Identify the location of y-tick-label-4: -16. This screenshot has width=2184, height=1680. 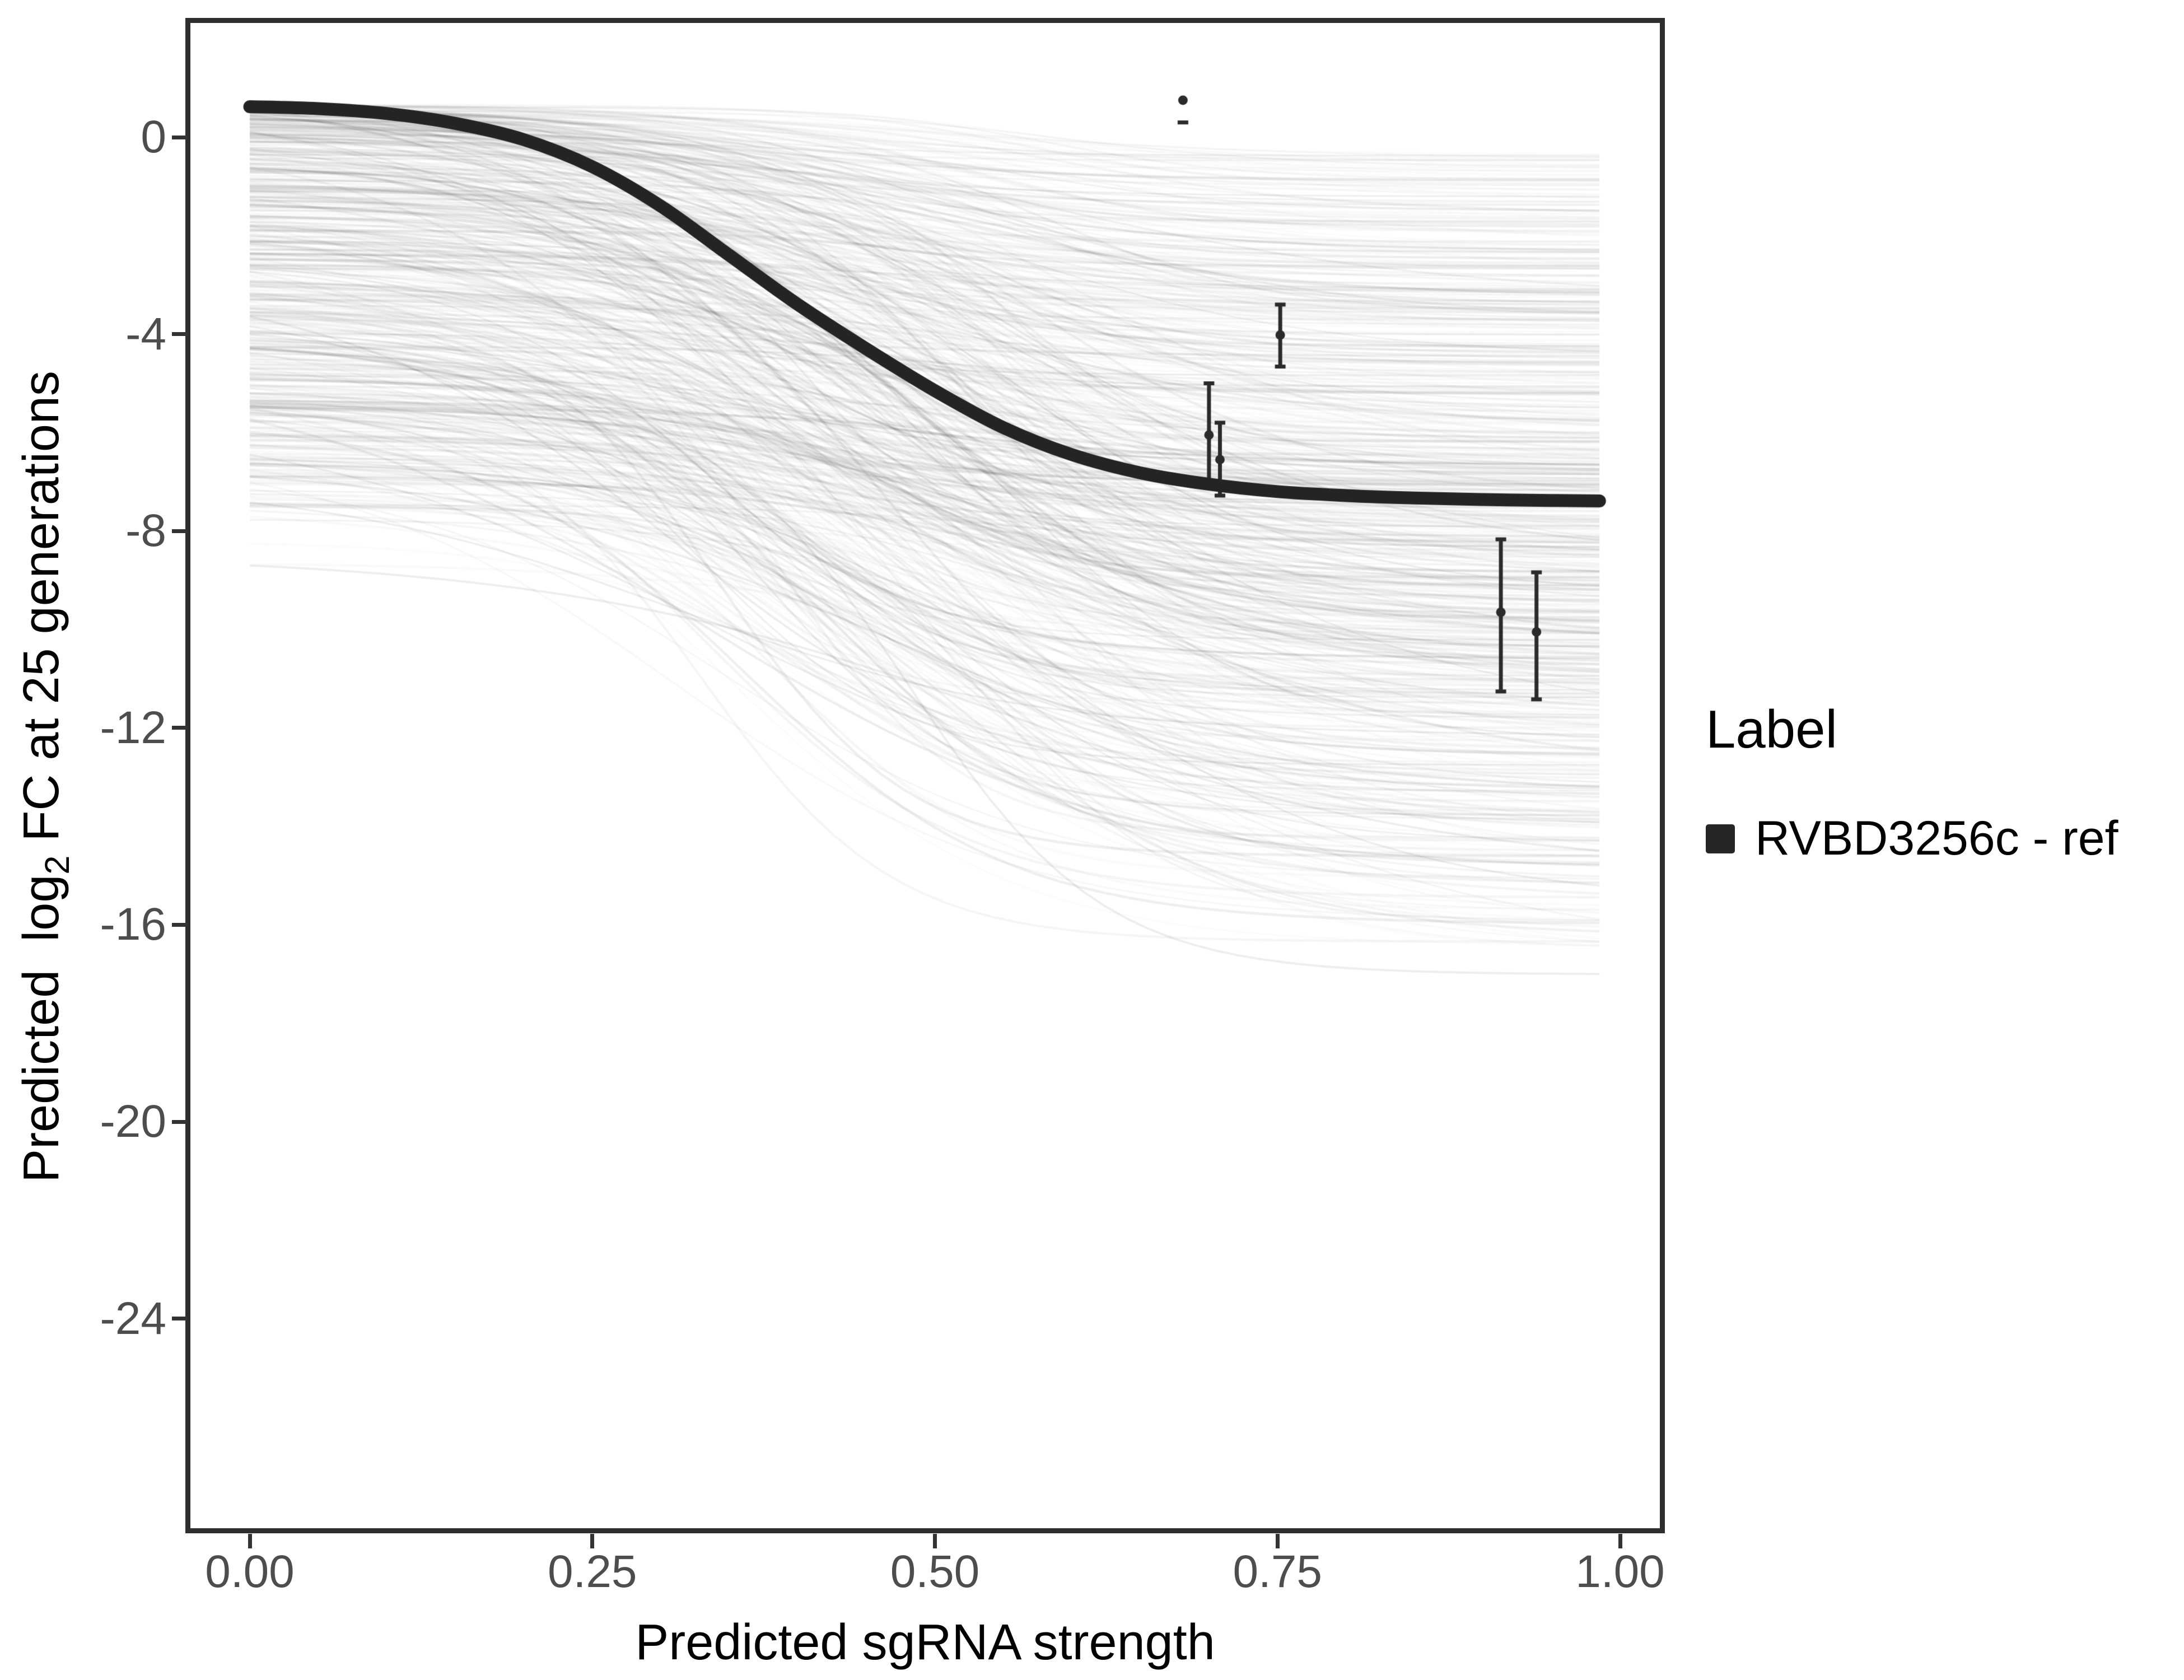
(133, 925).